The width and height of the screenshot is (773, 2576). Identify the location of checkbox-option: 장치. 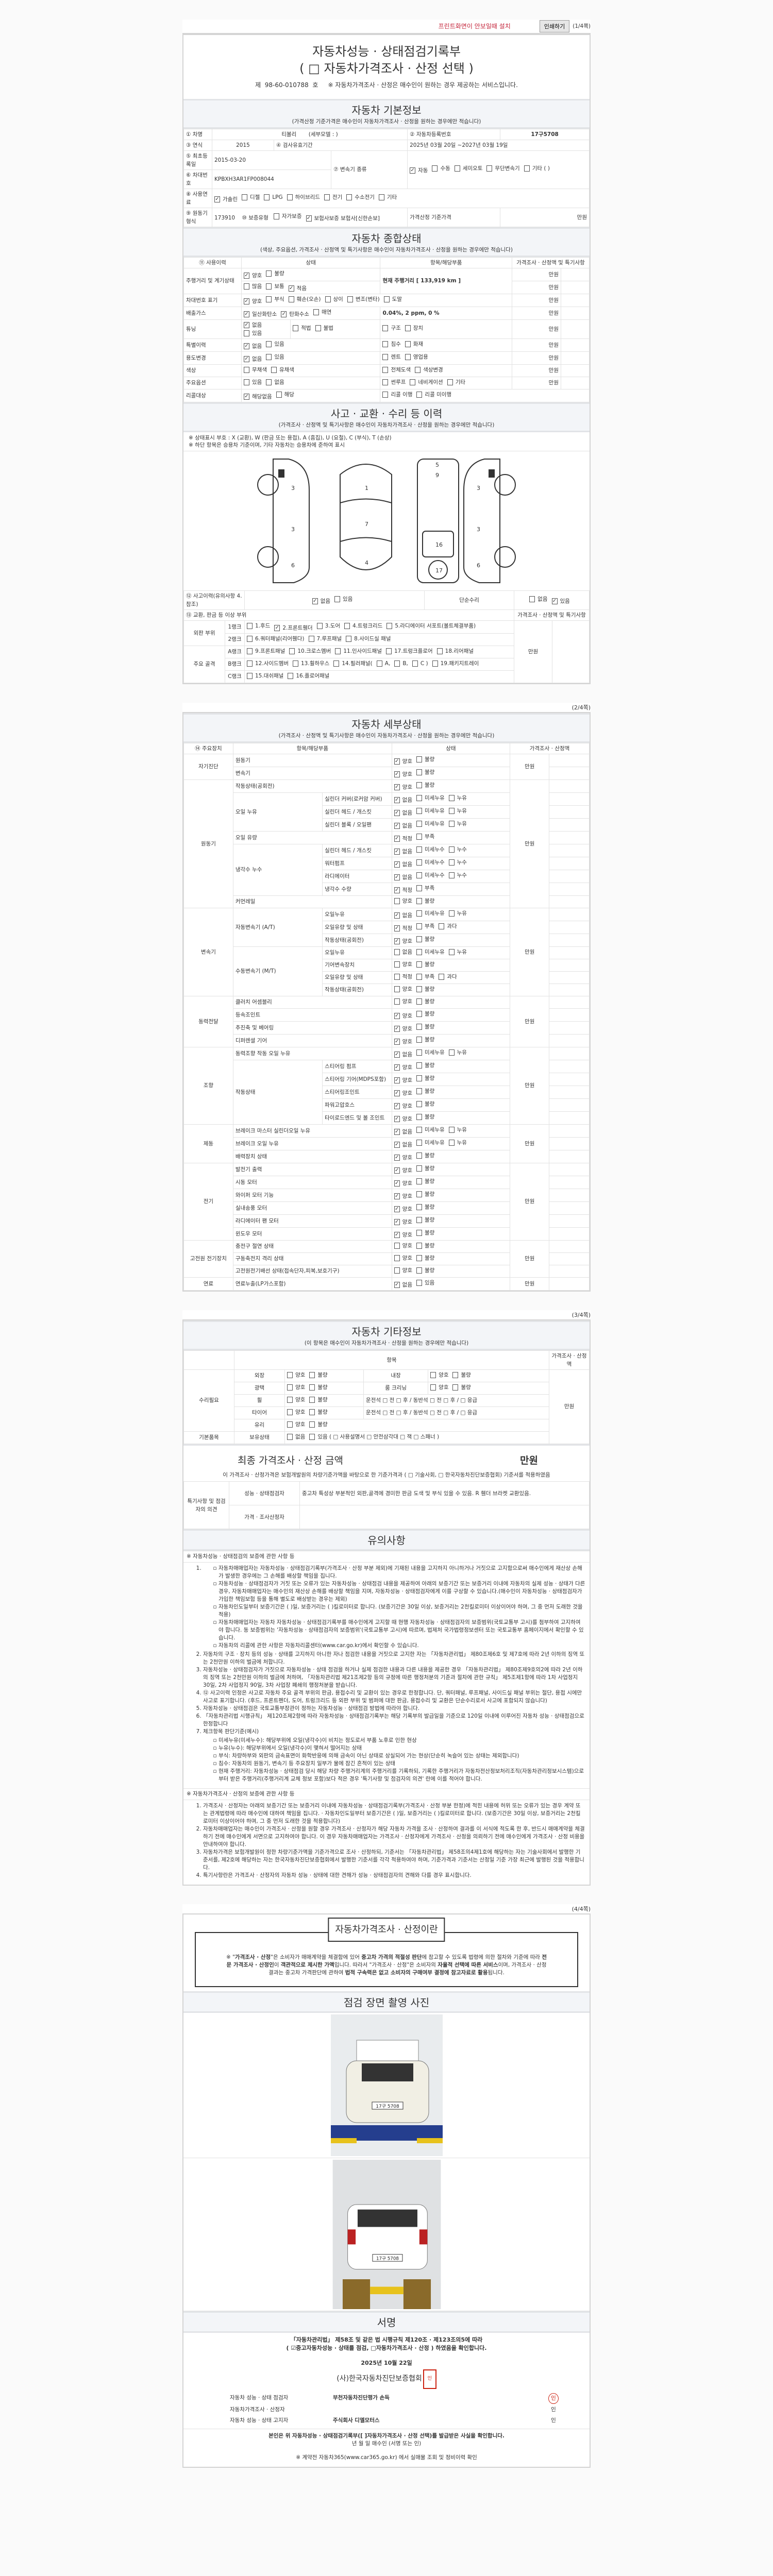
(414, 328).